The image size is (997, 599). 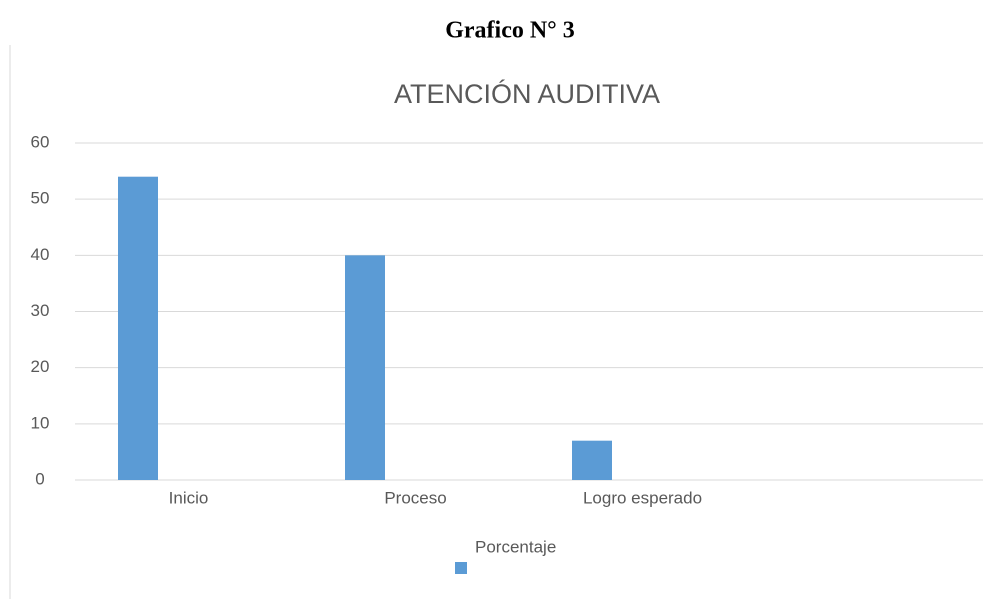 What do you see at coordinates (415, 497) in the screenshot?
I see `x-tick-label: Proceso` at bounding box center [415, 497].